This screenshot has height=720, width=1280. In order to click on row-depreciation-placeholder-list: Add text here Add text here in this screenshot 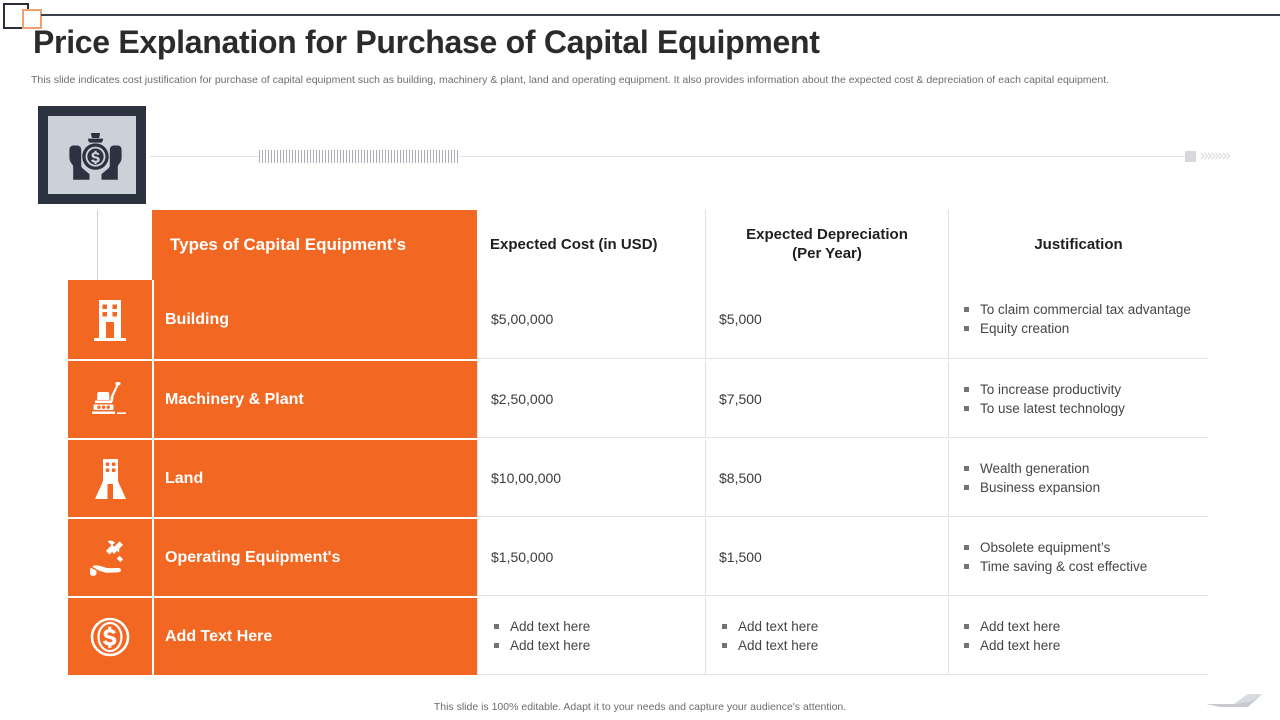, I will do `click(826, 636)`.